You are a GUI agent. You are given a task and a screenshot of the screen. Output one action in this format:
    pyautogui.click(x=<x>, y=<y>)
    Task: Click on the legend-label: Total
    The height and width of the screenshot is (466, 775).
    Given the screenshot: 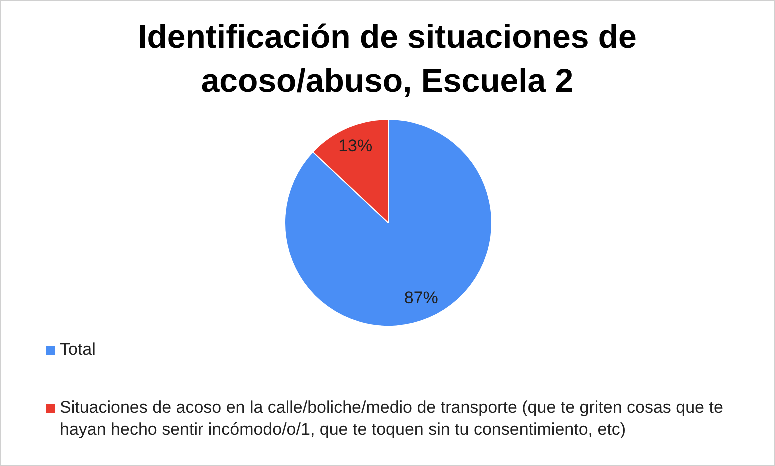 What is the action you would take?
    pyautogui.click(x=78, y=350)
    